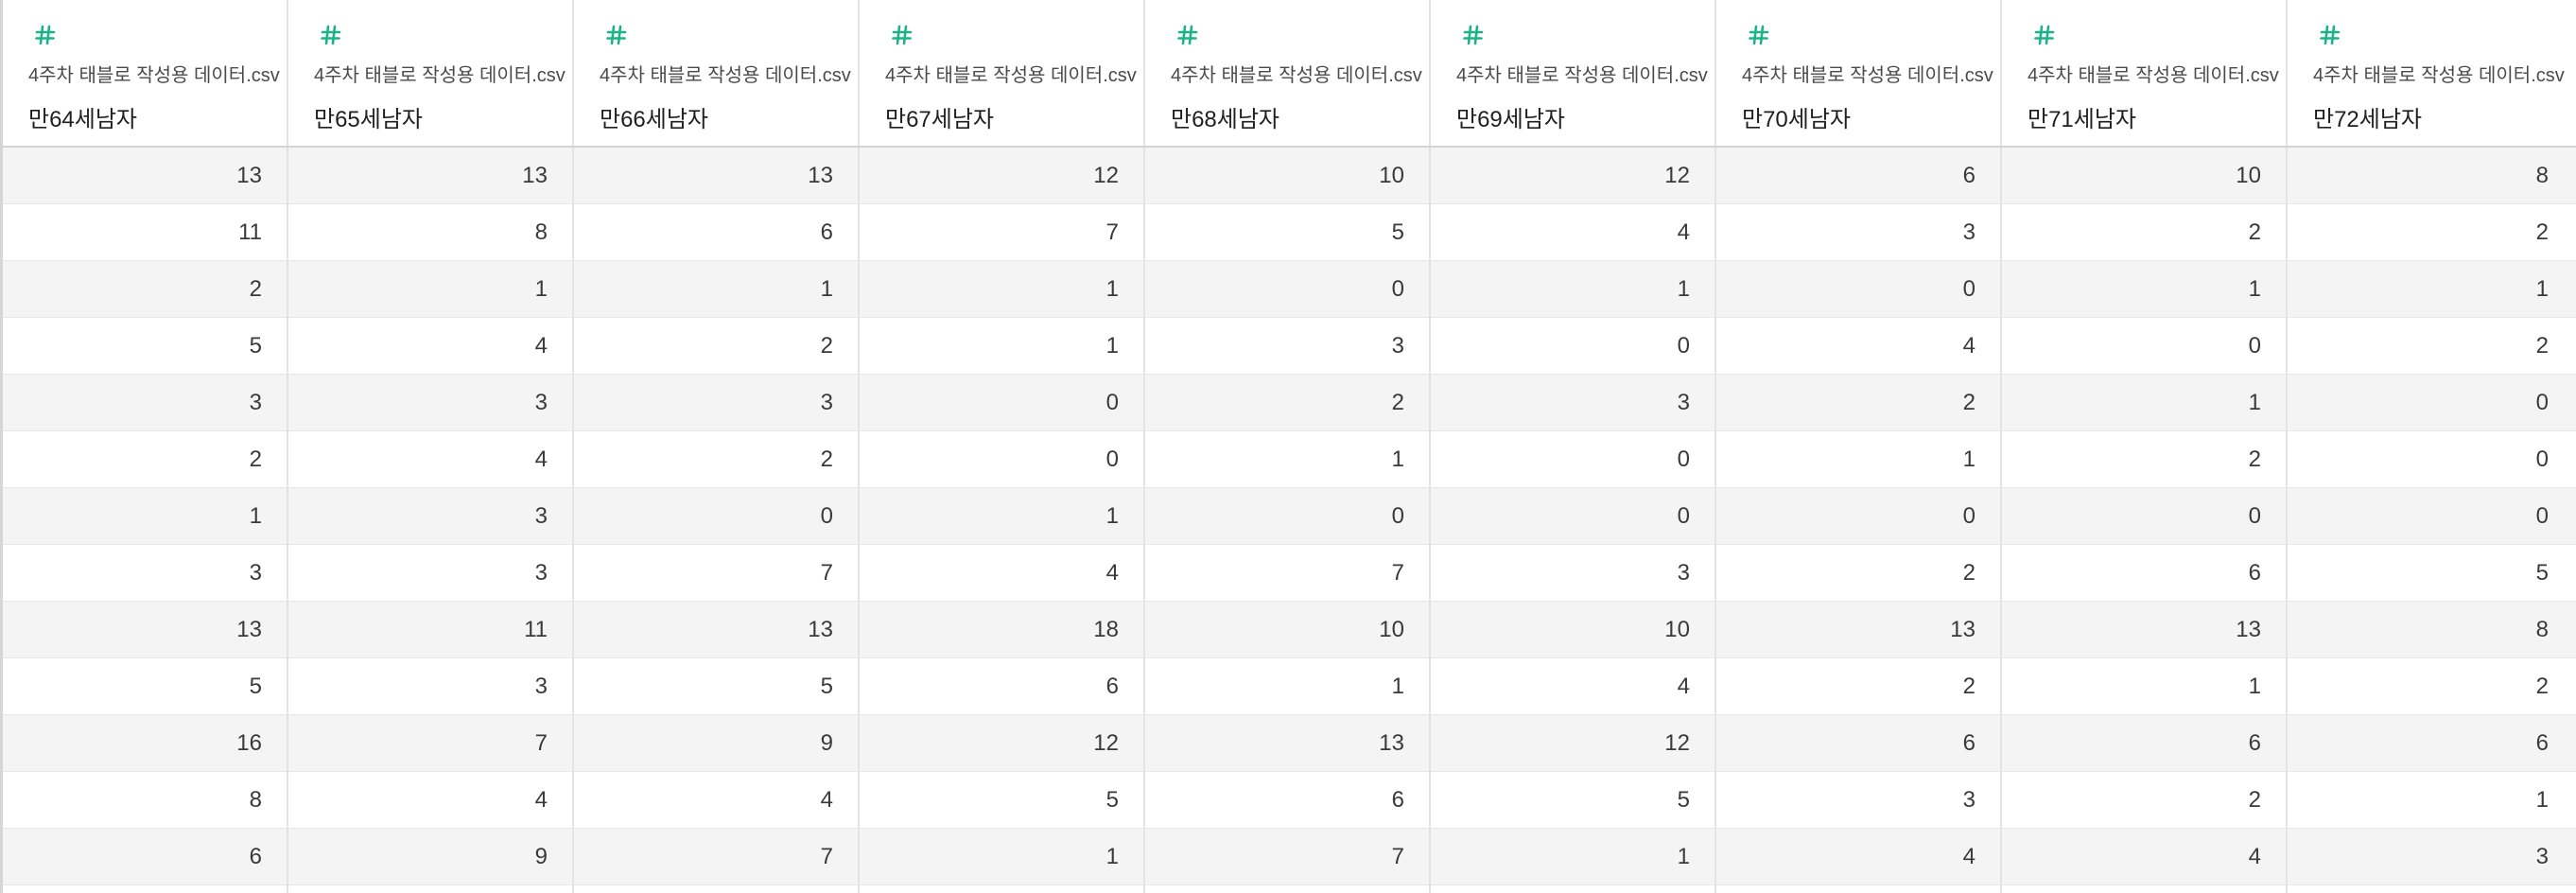 Image resolution: width=2576 pixels, height=893 pixels. Describe the element at coordinates (1003, 73) in the screenshot. I see `column-header: 4주차 태블로 작성용 데이터.csv 만67세남자` at that location.